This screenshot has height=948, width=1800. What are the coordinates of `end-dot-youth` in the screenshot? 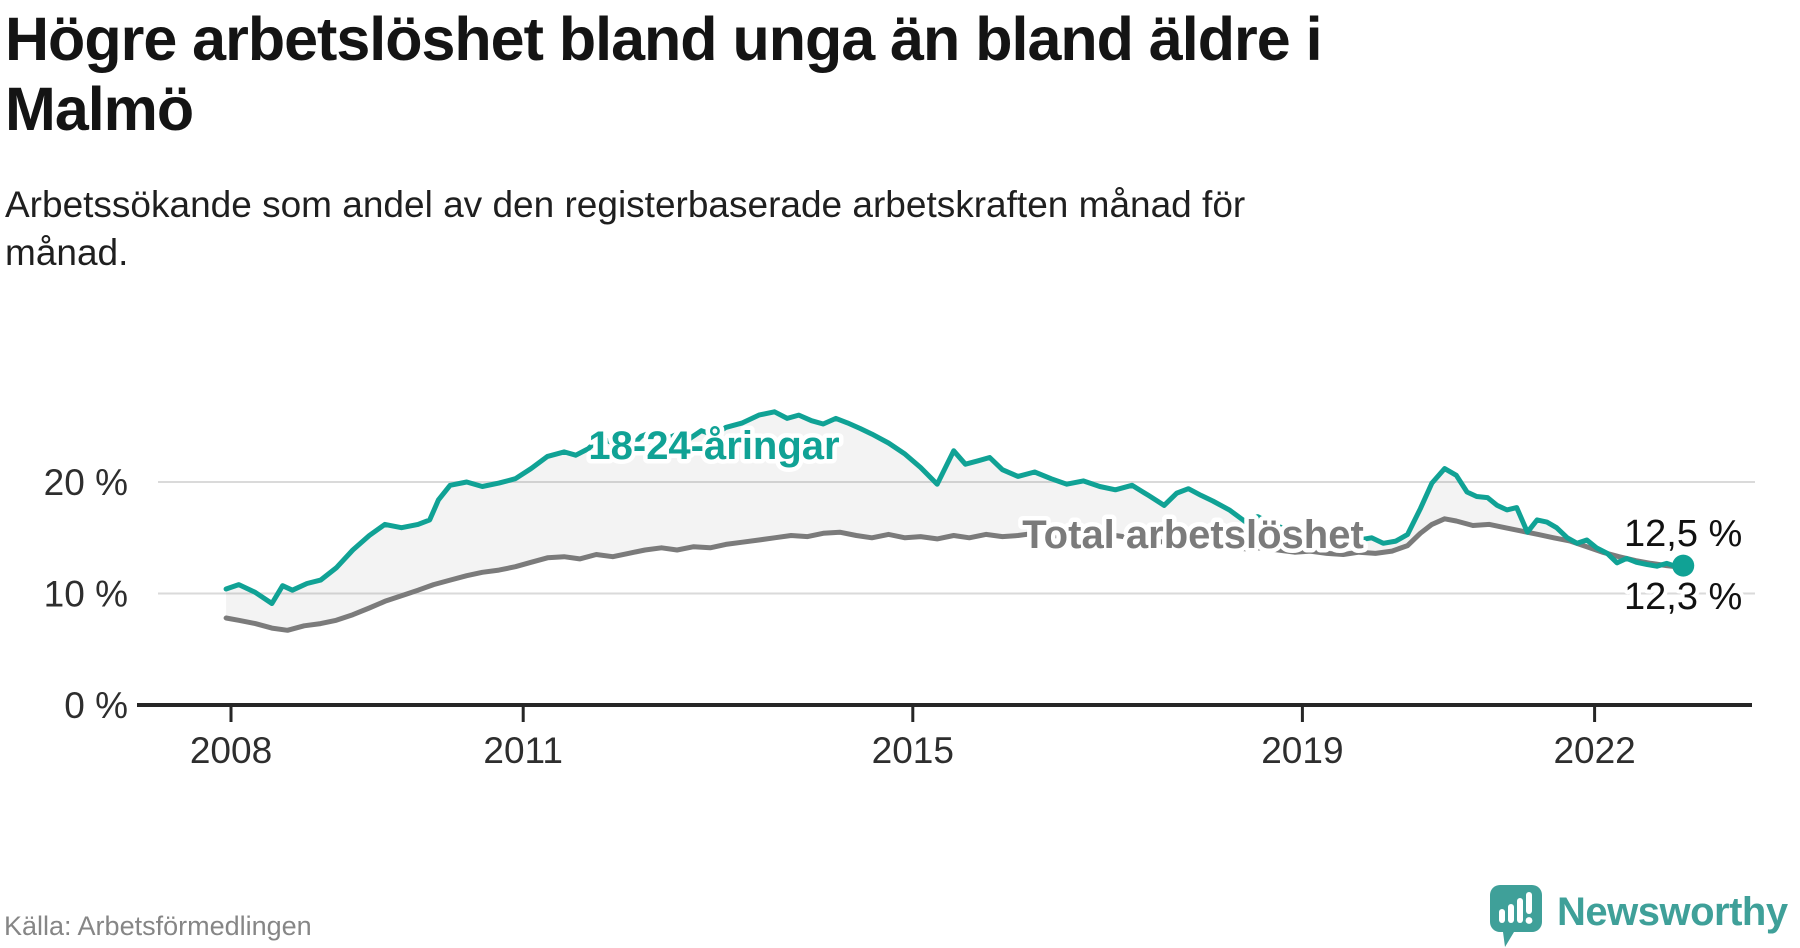 It's located at (1683, 565).